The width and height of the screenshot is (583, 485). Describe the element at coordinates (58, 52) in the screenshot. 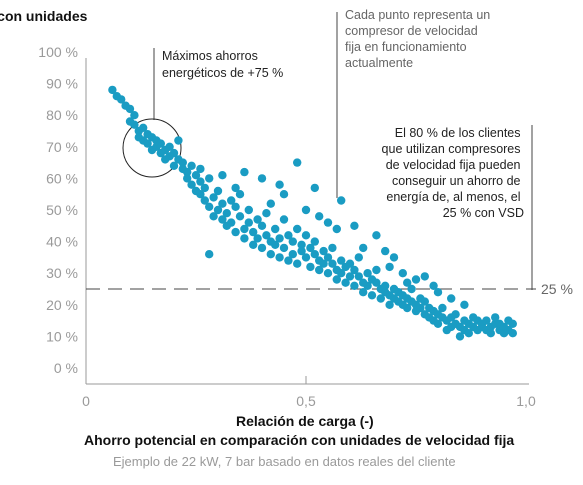

I see `y-tick-label: 100 %` at that location.